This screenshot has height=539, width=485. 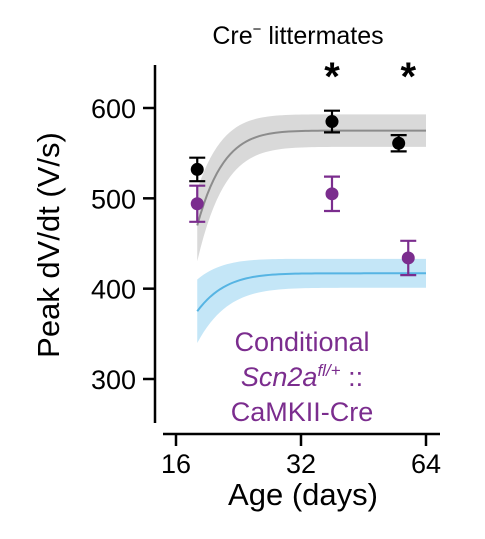 I want to click on conditional-label-line3: CaMKII-Cre, so click(x=302, y=412).